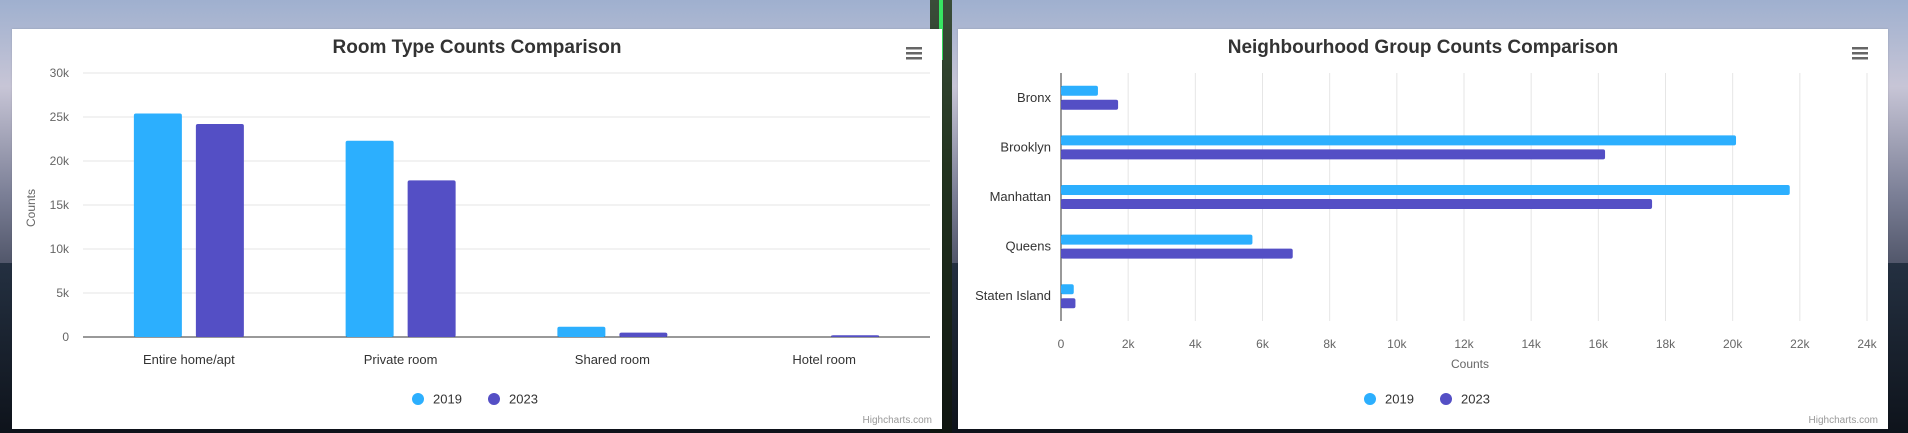  I want to click on x-tick-label: 20k, so click(1733, 344).